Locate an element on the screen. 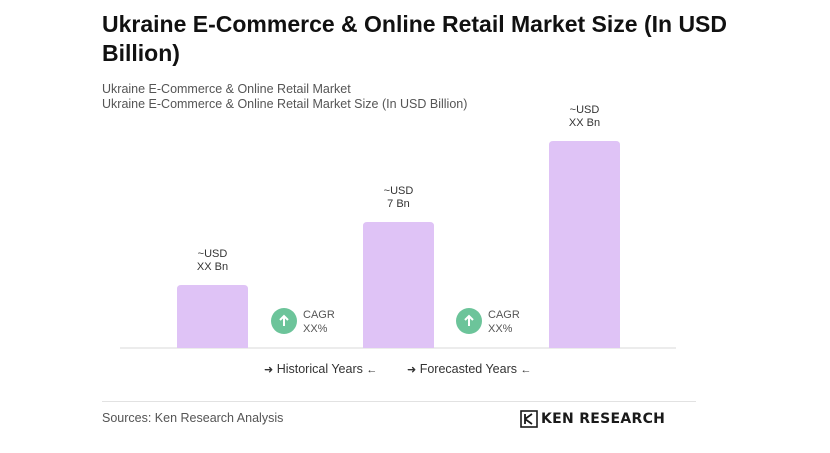 This screenshot has width=830, height=453. period-historical-years: ➜ Historical Years ← is located at coordinates (320, 369).